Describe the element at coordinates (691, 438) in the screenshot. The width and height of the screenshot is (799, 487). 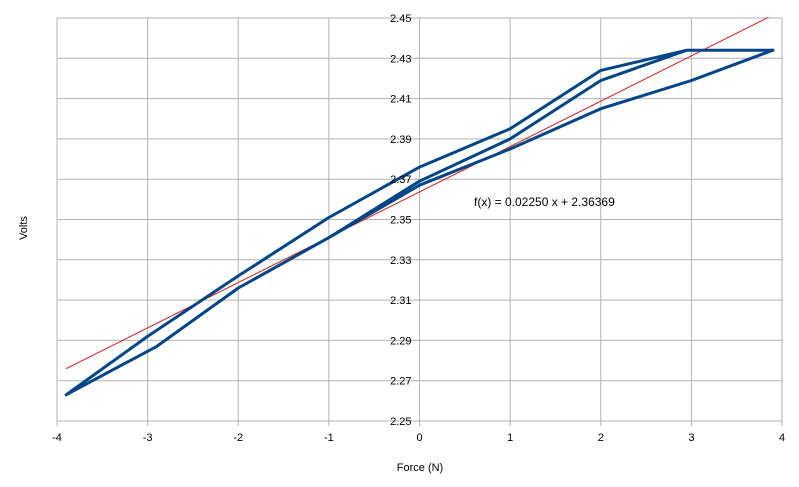
I see `x-tick-label: 3` at that location.